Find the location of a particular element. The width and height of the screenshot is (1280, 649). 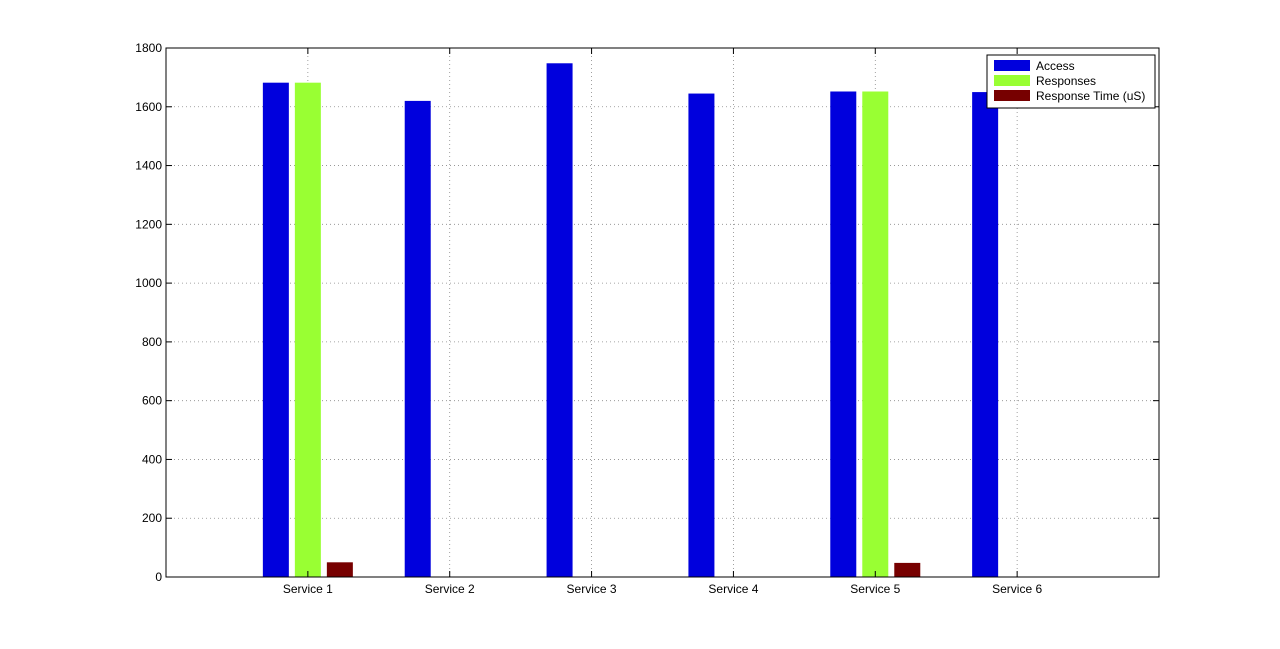

legend-label: Responses is located at coordinates (1066, 81).